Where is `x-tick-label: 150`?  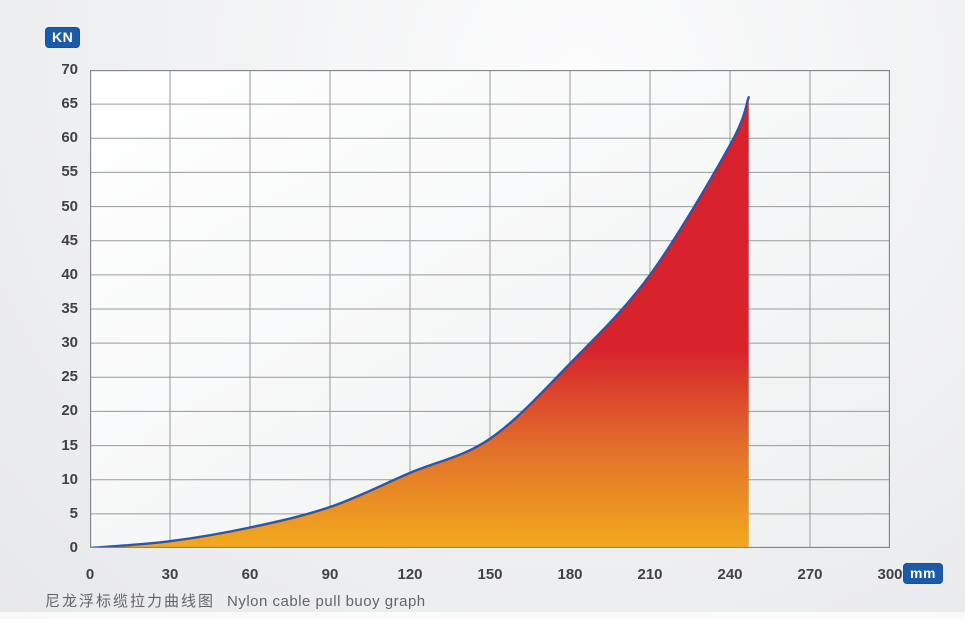
x-tick-label: 150 is located at coordinates (490, 574).